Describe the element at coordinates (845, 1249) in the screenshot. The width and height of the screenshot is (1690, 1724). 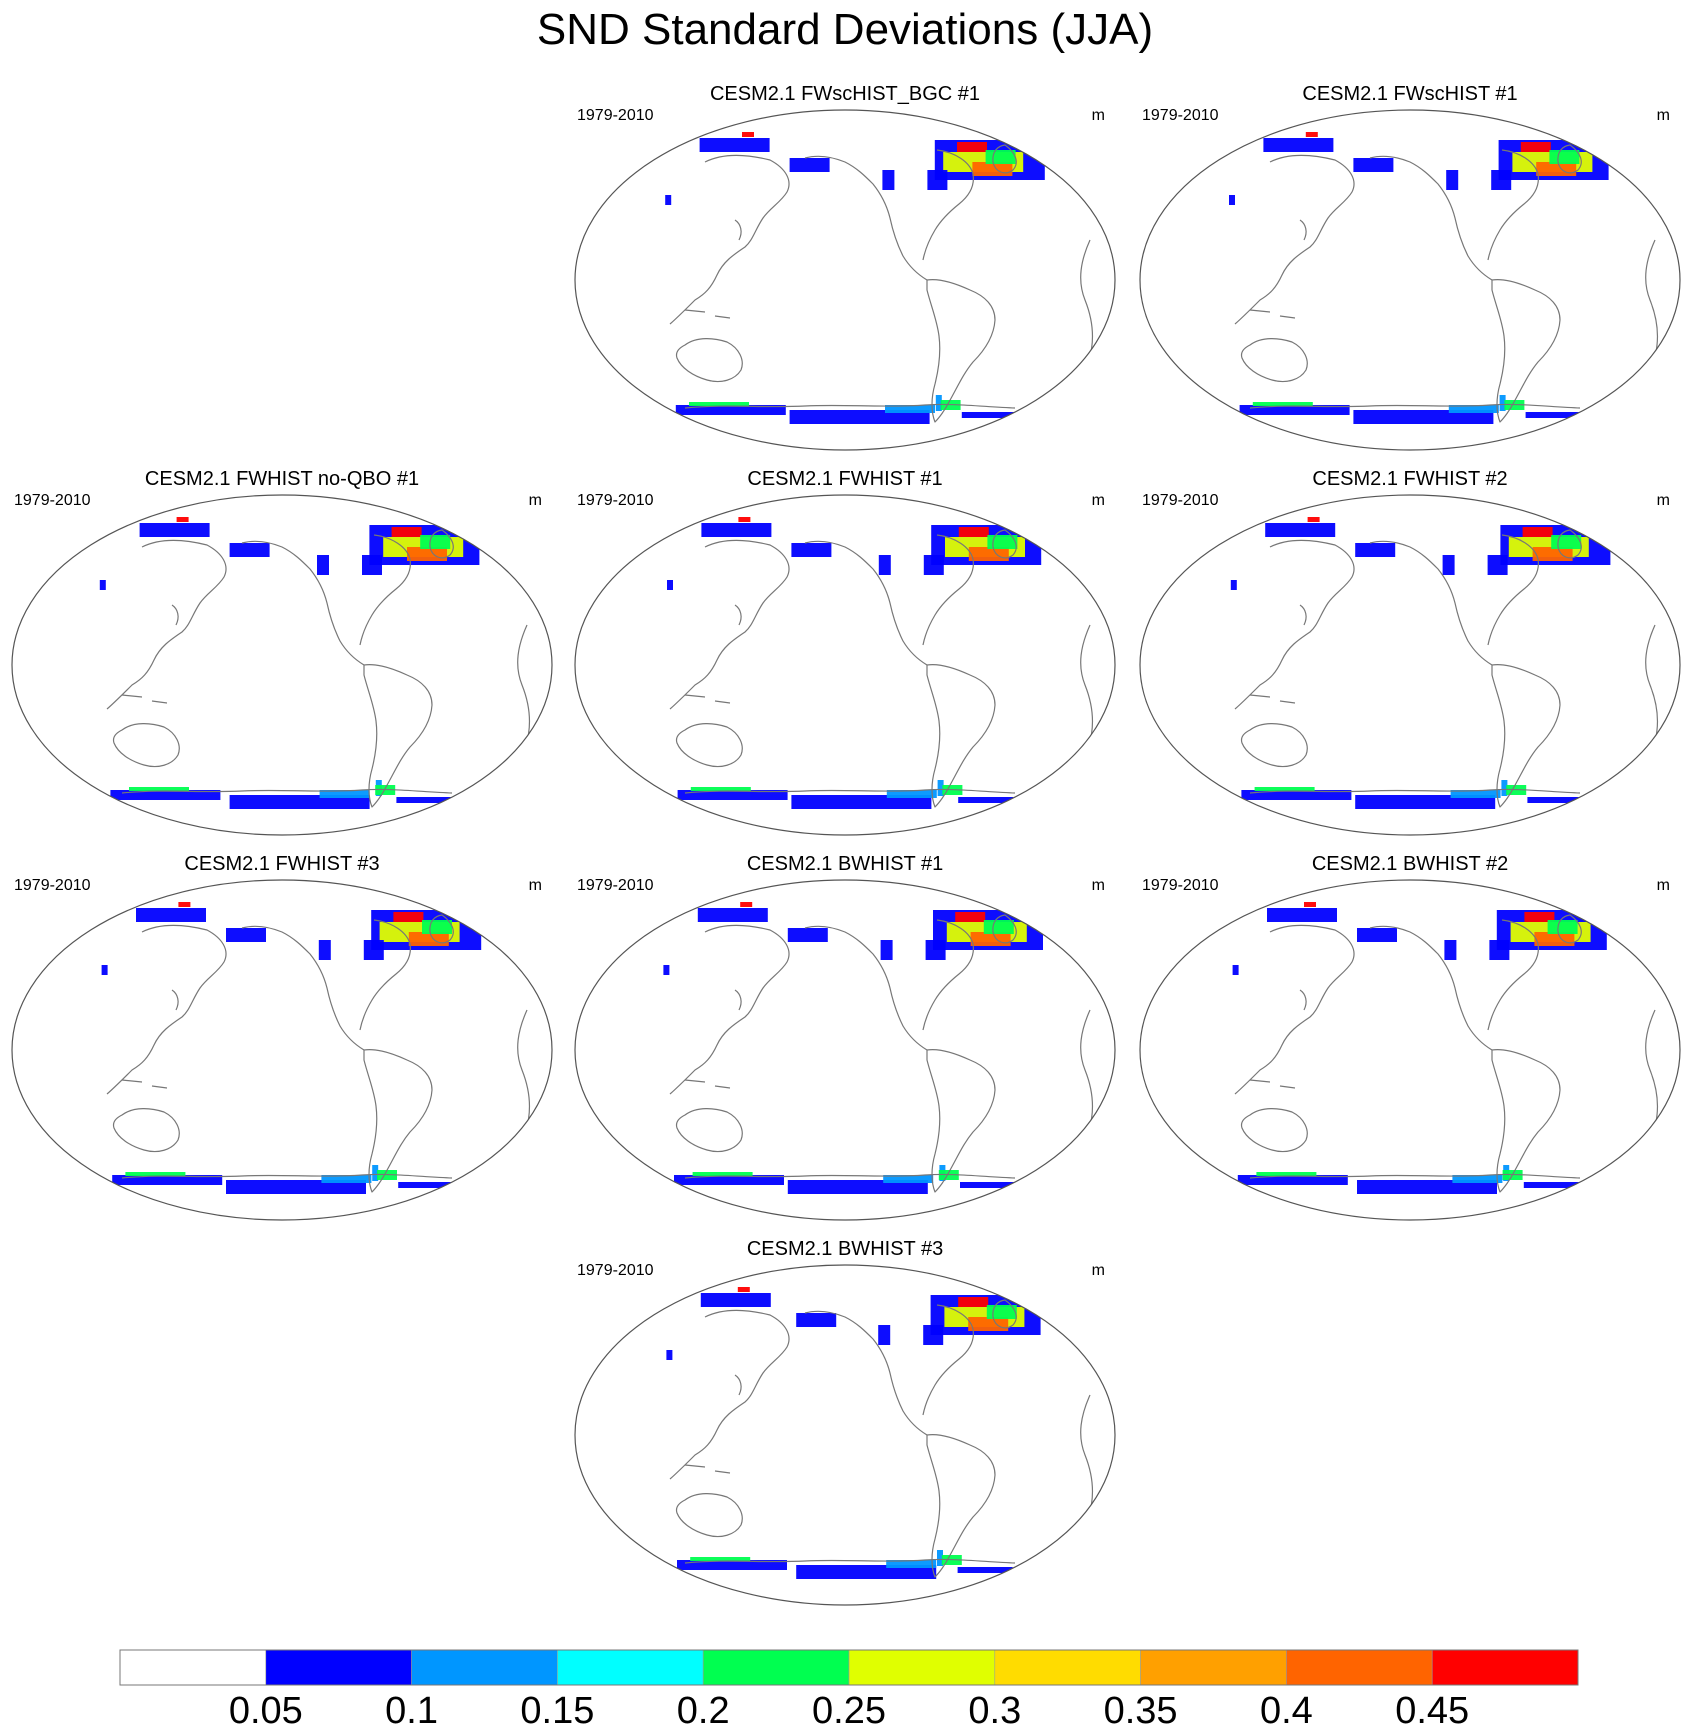
I see `panel-title: CESM2.1 BWHIST #3` at that location.